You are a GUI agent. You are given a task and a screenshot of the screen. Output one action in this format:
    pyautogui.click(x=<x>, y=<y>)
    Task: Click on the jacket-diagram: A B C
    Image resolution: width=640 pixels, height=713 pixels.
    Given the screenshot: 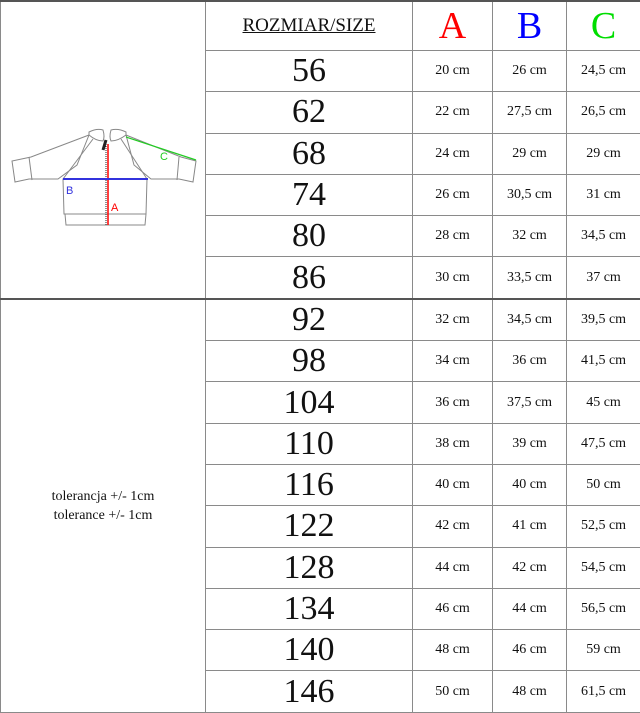 What is the action you would take?
    pyautogui.click(x=103, y=147)
    